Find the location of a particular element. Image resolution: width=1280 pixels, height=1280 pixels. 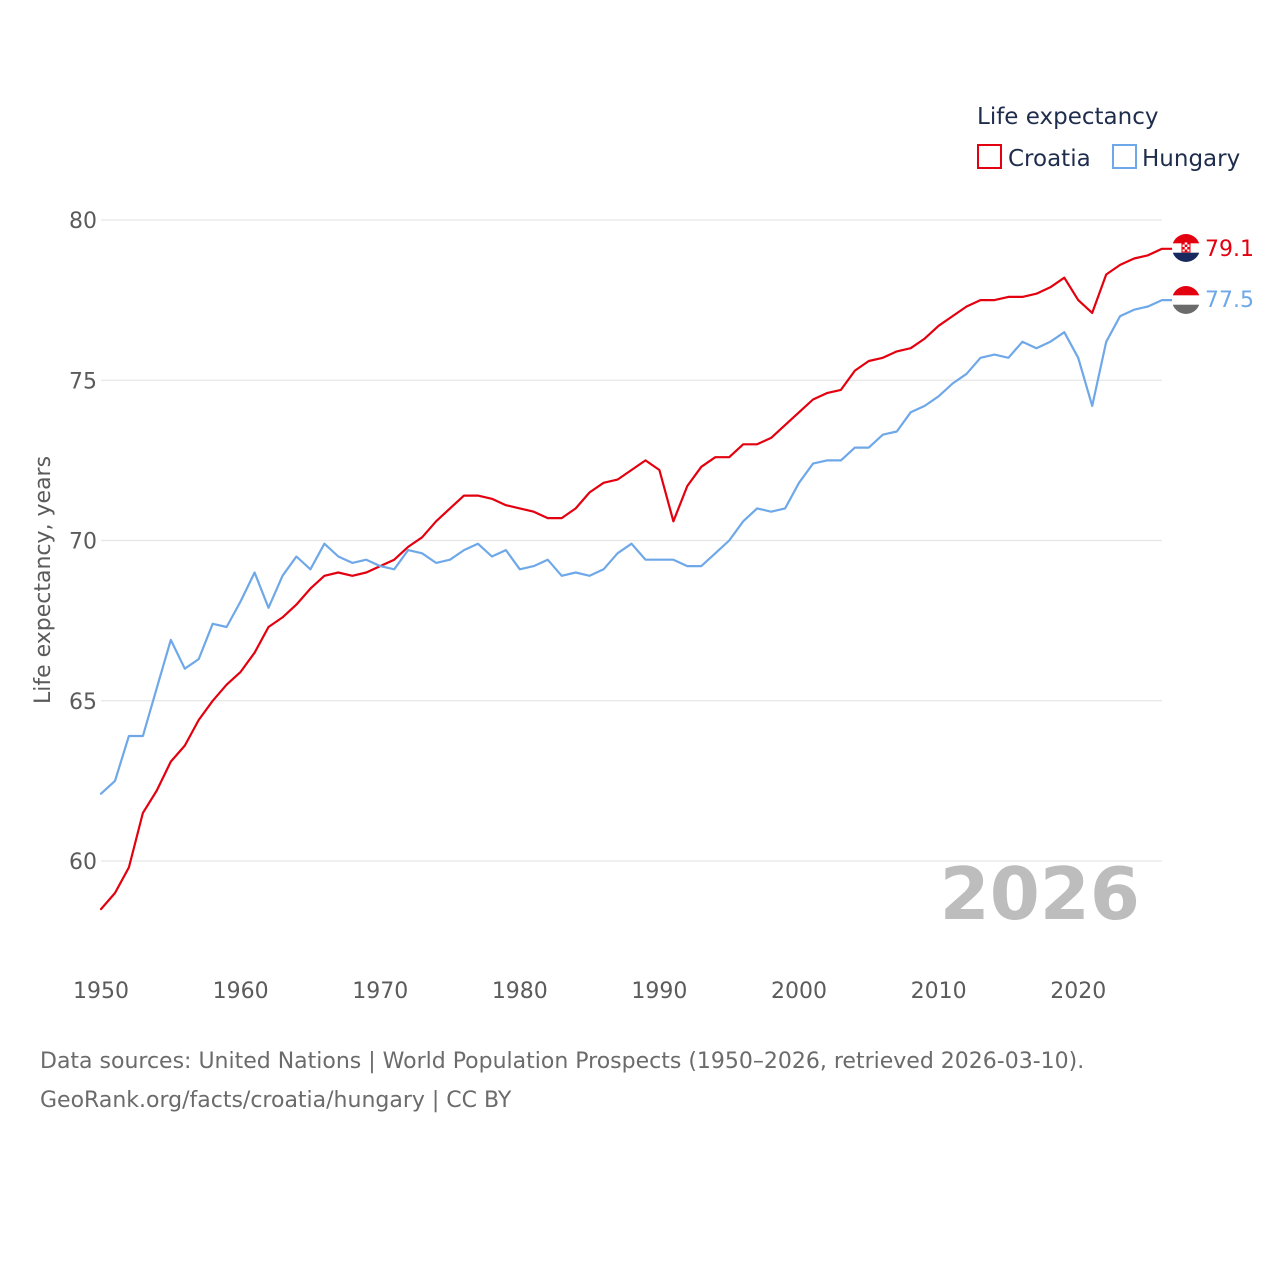

legend-swatch-hungary is located at coordinates (1124, 156).